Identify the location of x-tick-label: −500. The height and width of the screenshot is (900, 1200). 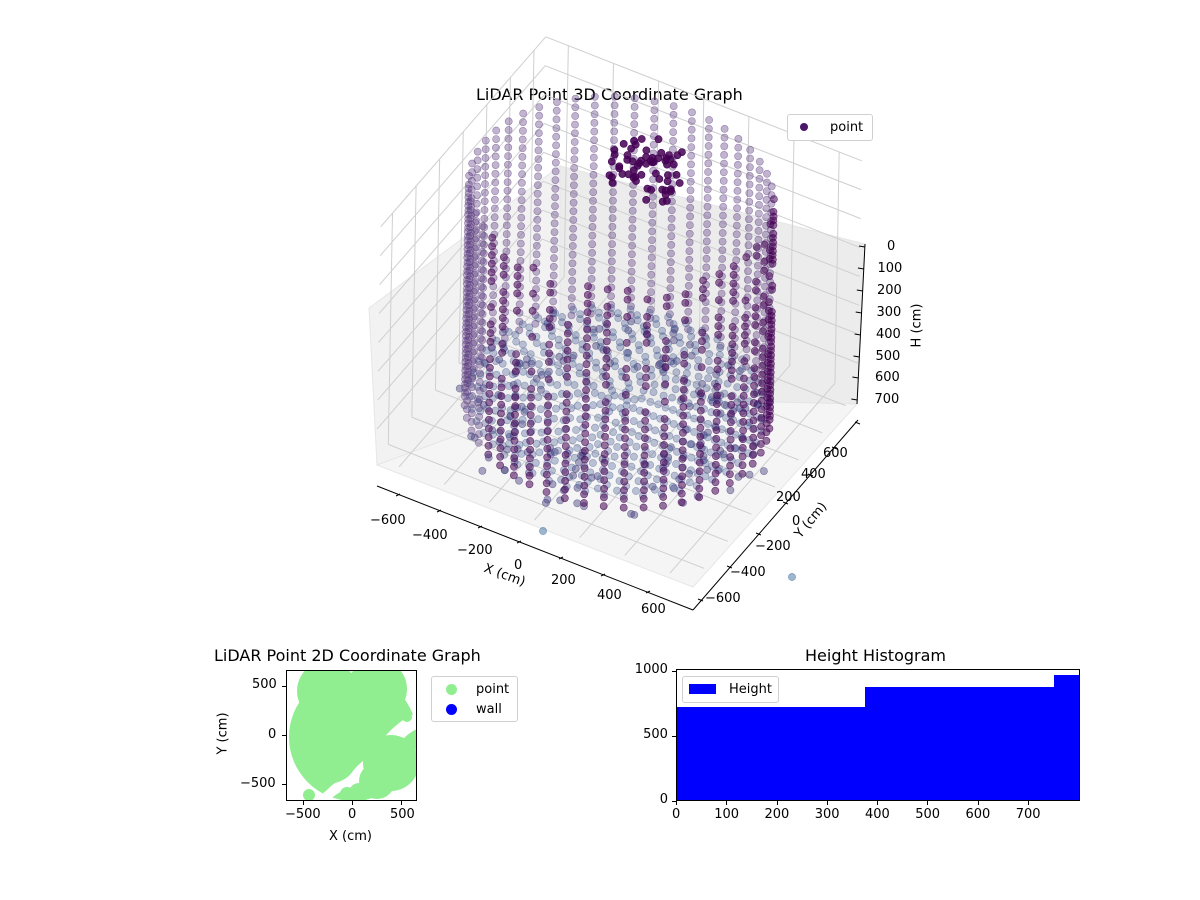
(303, 814).